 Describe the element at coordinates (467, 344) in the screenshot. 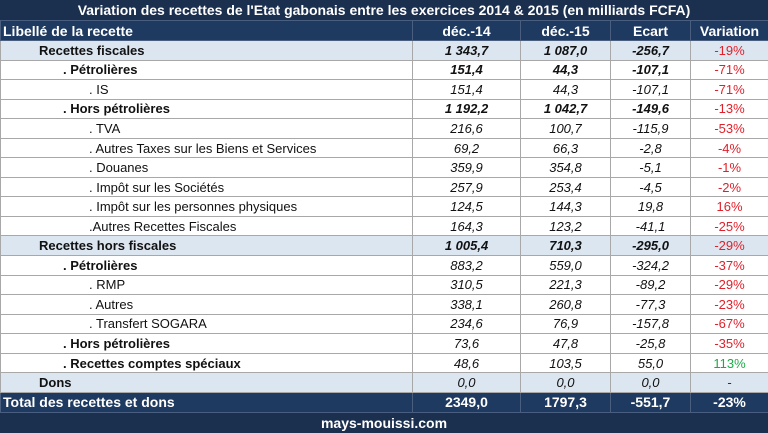

I see `value-dec14: 73,6` at that location.